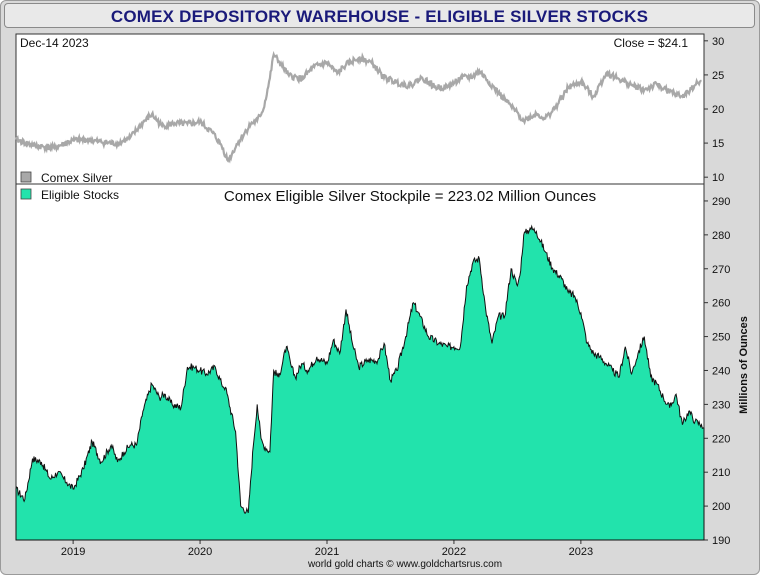 The width and height of the screenshot is (760, 575). Describe the element at coordinates (721, 202) in the screenshot. I see `stocks-y-tick-label: 290` at that location.